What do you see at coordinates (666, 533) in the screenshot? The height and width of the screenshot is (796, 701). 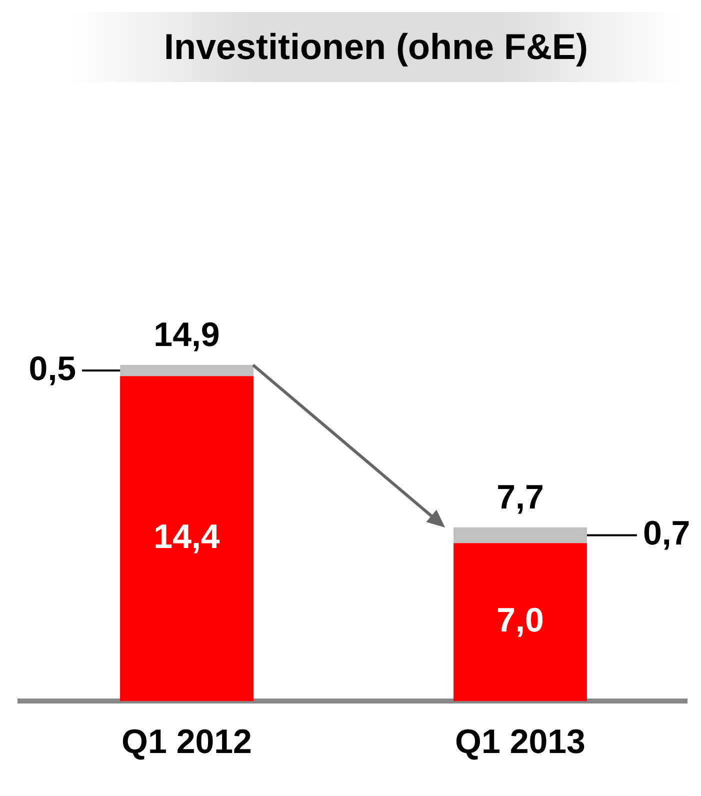 I see `data-label: 0,7` at bounding box center [666, 533].